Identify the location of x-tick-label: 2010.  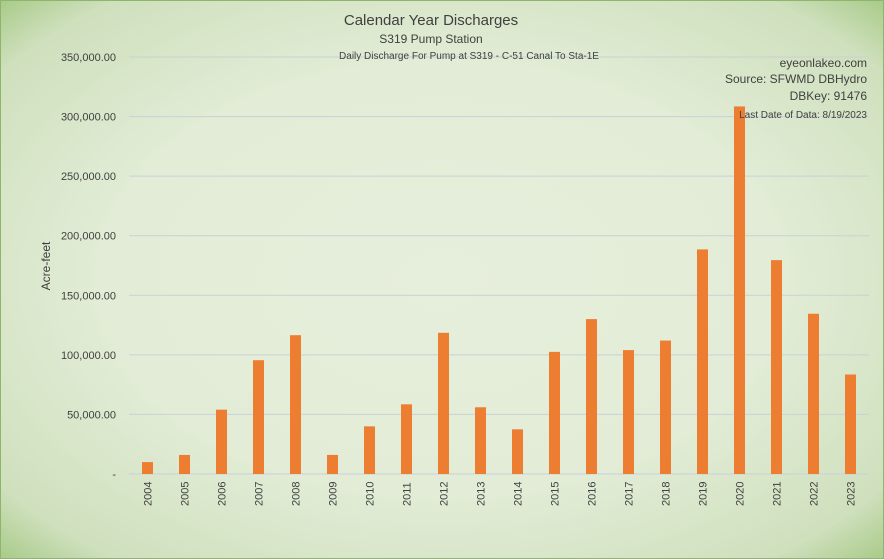
(371, 494).